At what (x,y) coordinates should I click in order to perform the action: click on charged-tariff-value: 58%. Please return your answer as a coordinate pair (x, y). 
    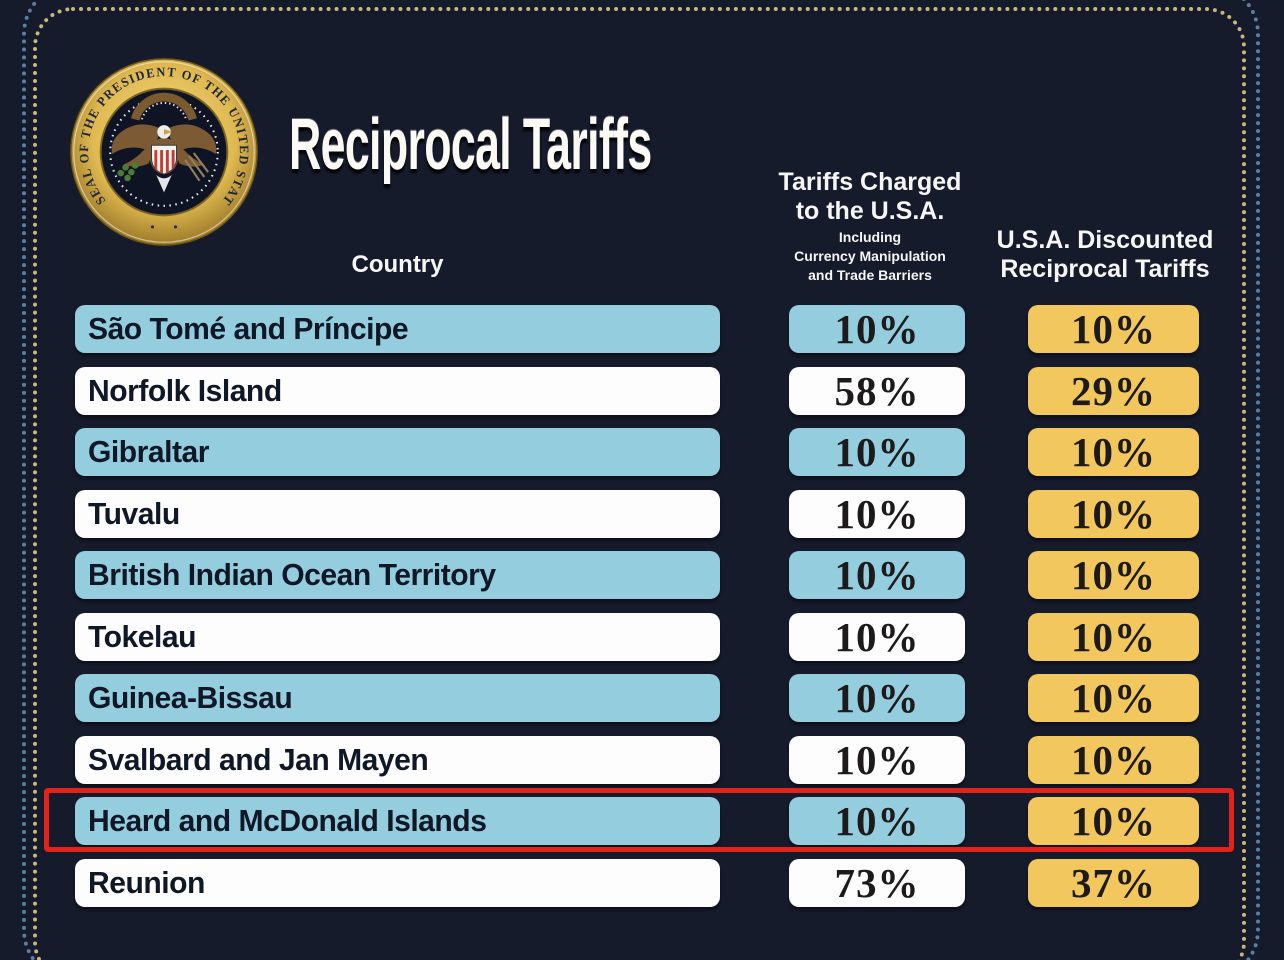
    Looking at the image, I should click on (877, 391).